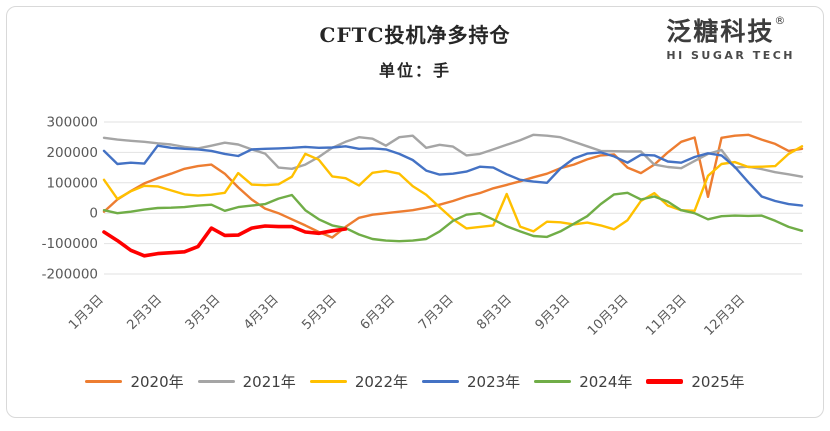 This screenshot has height=431, width=830. Describe the element at coordinates (780, 20) in the screenshot. I see `registered-trademark-icon: ®` at that location.